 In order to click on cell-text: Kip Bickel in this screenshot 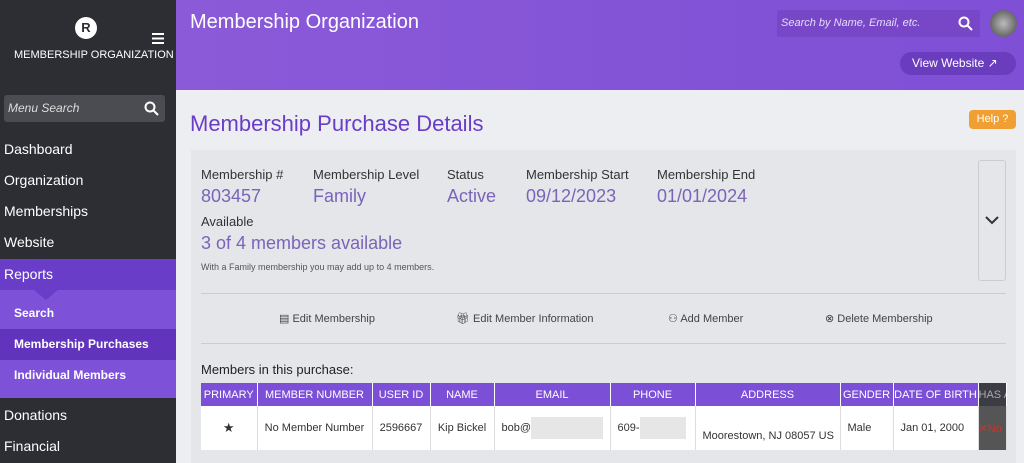, I will do `click(462, 428)`.